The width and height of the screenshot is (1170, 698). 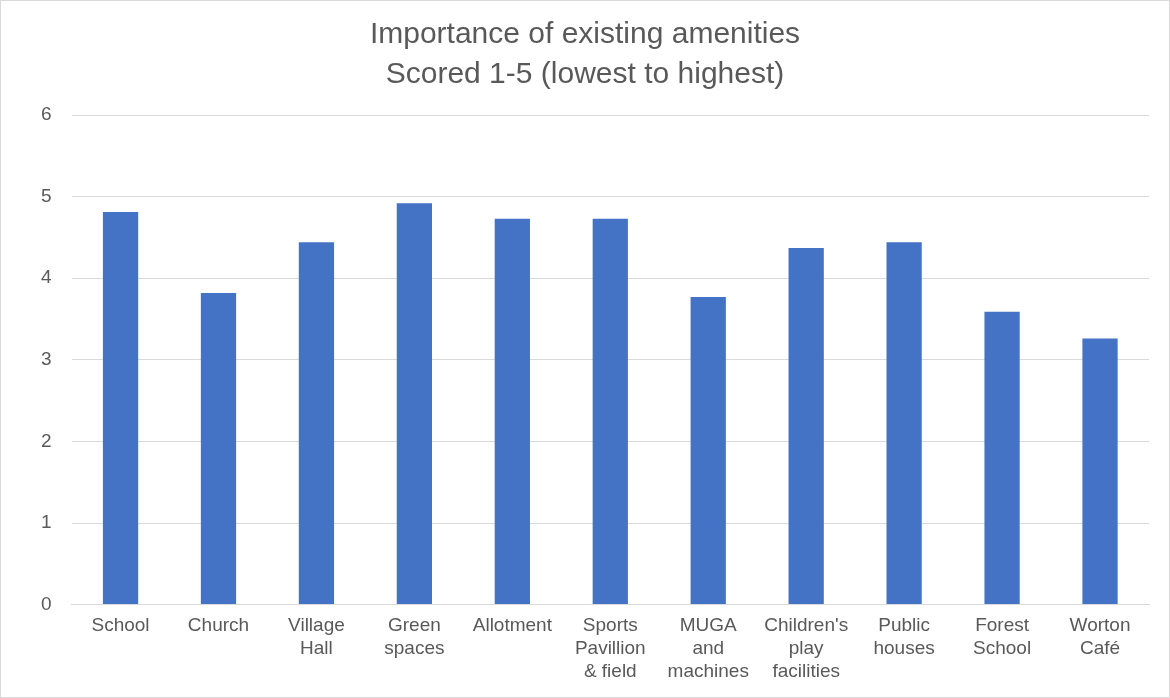 I want to click on x-tick-label: Green spaces, so click(x=414, y=636).